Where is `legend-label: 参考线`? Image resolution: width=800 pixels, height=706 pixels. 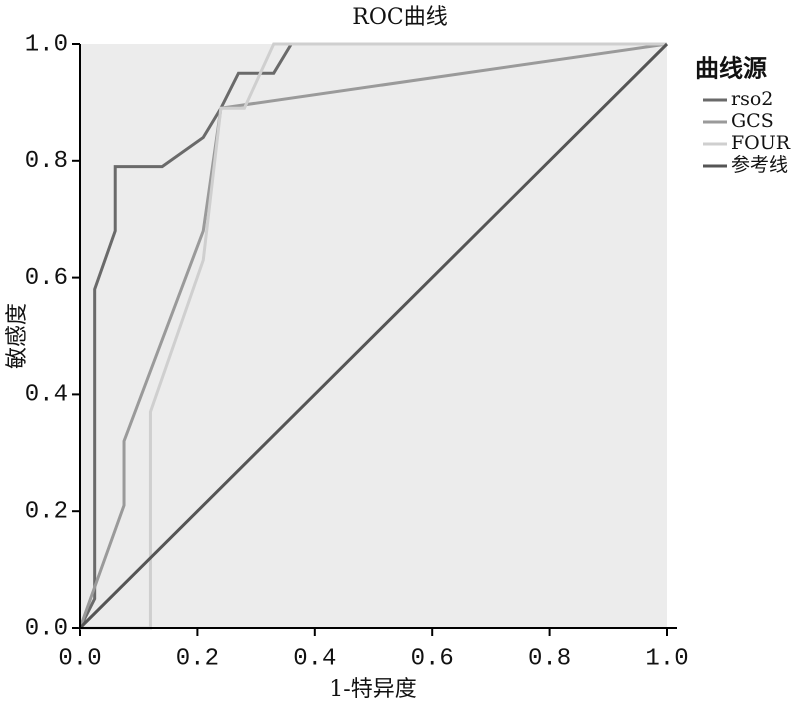
legend-label: 参考线 is located at coordinates (759, 165).